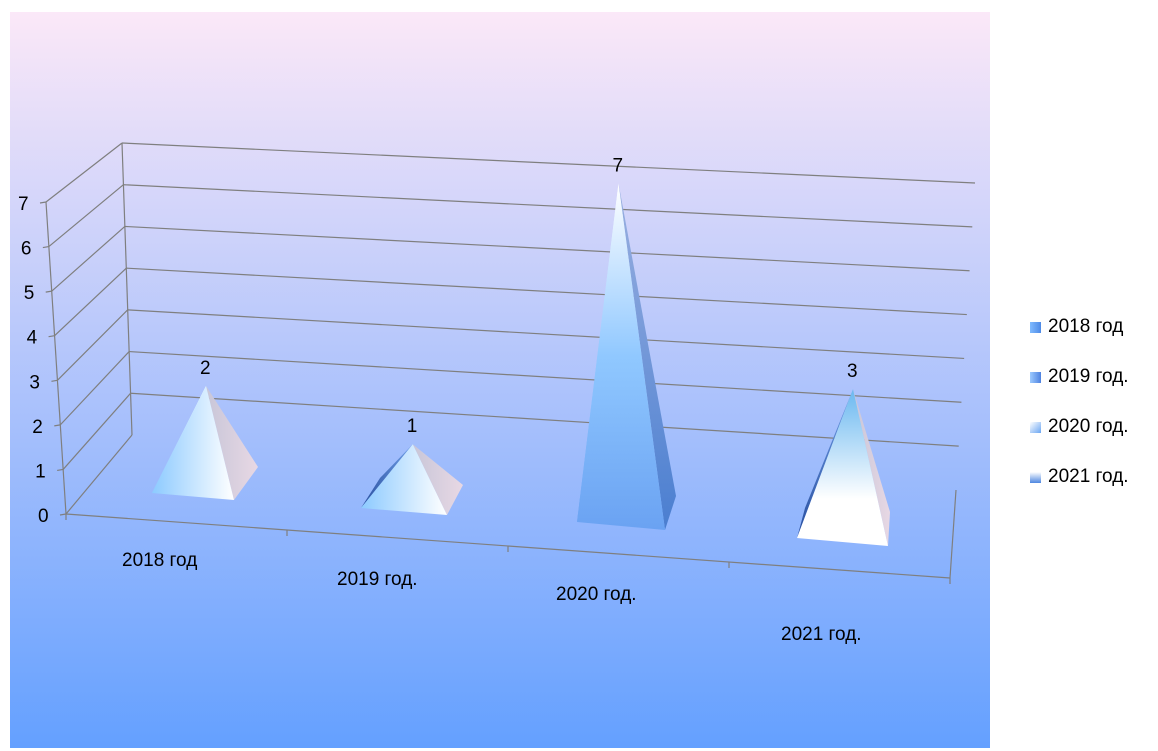  Describe the element at coordinates (40, 471) in the screenshot. I see `y-tick-label: 1` at that location.